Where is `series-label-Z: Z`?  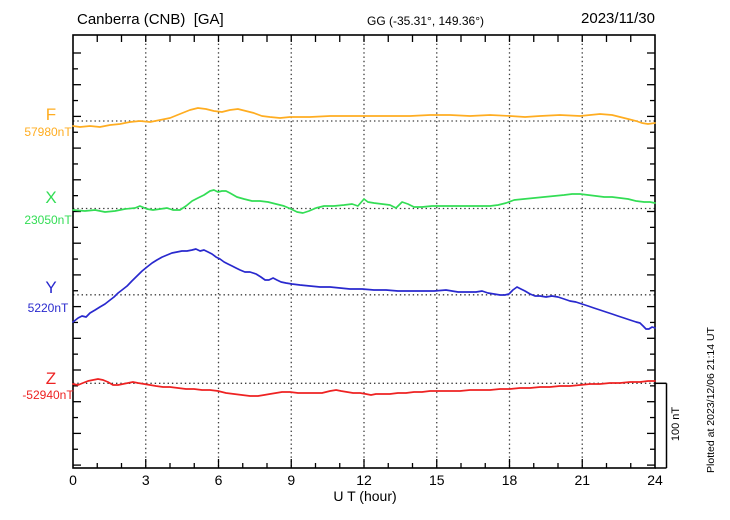 series-label-Z: Z is located at coordinates (51, 378).